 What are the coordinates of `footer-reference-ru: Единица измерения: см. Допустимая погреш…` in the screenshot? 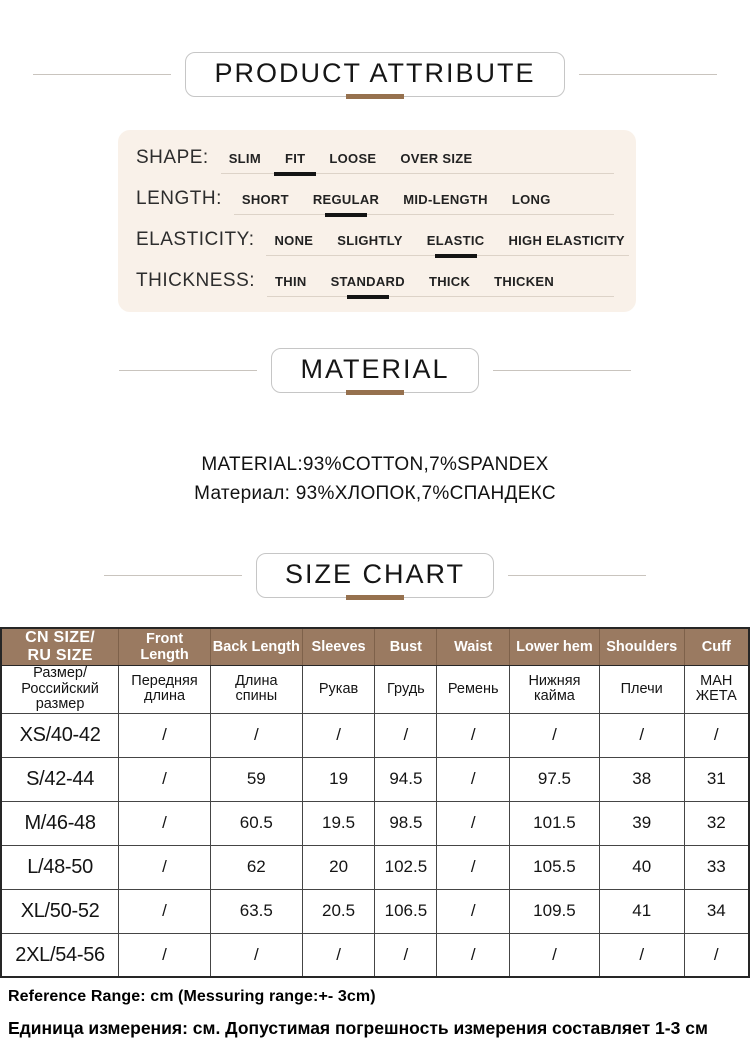 It's located at (358, 1028).